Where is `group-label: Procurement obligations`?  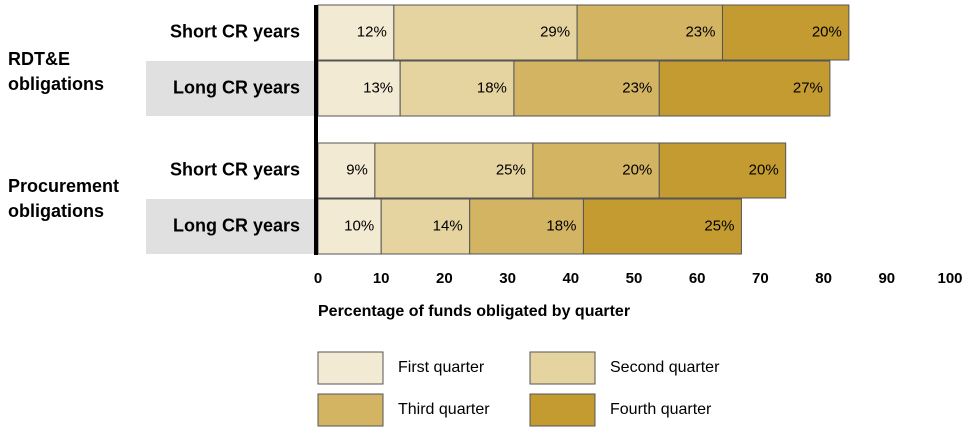 group-label: Procurement obligations is located at coordinates (64, 198).